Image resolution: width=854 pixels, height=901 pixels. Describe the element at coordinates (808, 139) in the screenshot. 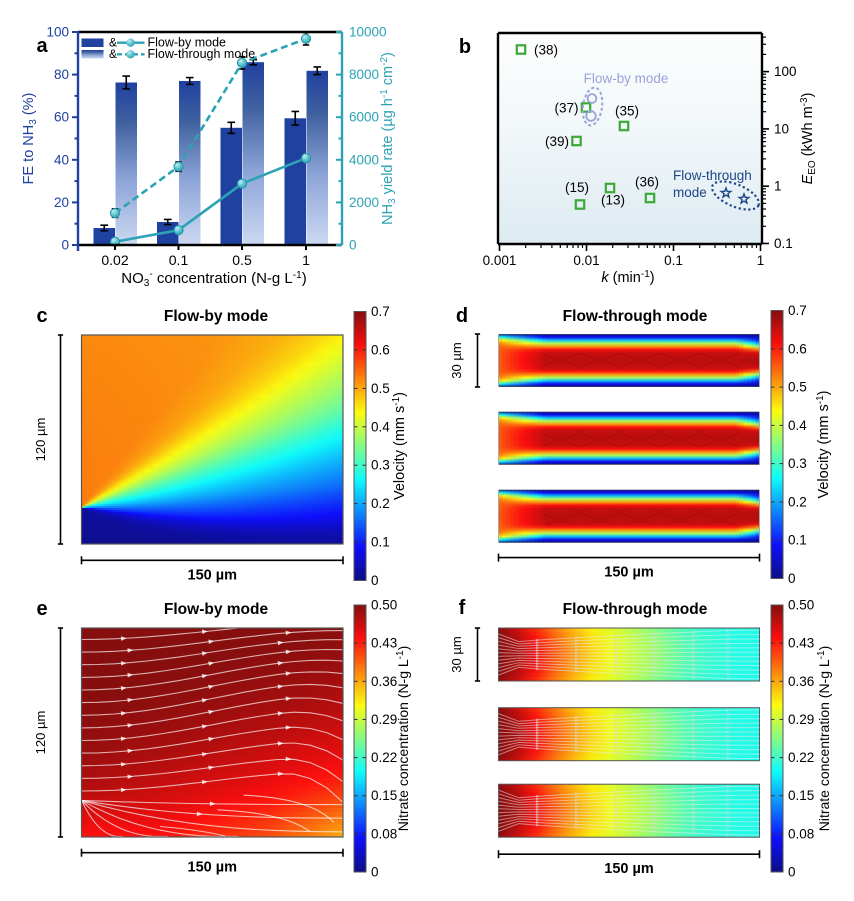

I see `svg-text: EEO (kWh m-3)` at that location.